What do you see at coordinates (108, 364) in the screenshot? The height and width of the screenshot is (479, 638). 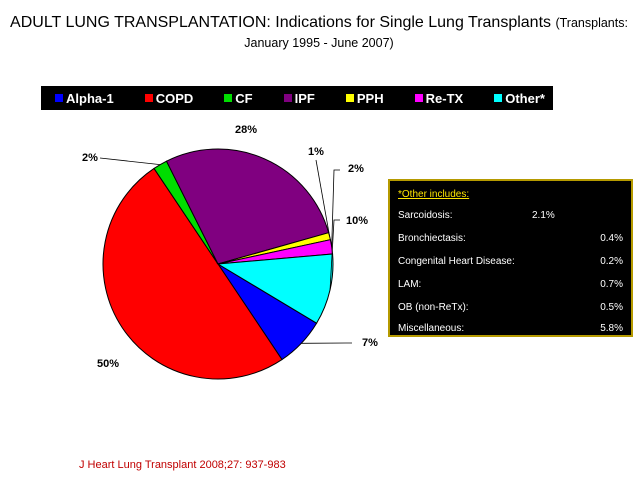 I see `data-label-copd: 50%` at bounding box center [108, 364].